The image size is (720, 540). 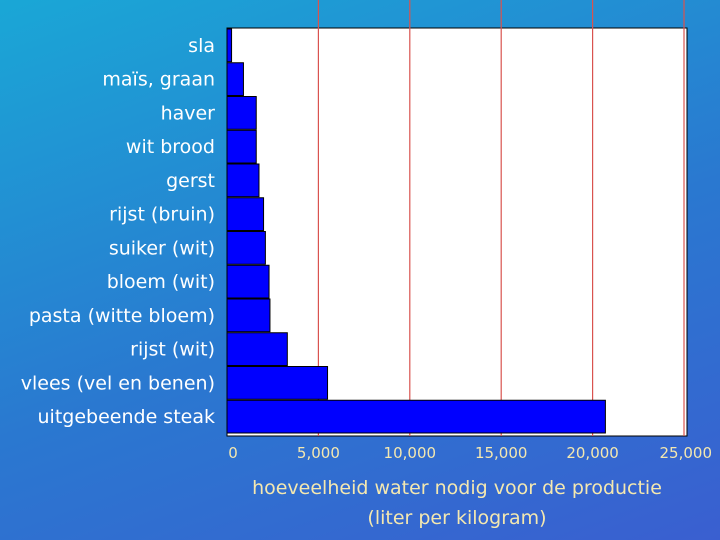 What do you see at coordinates (592, 453) in the screenshot?
I see `x-tick-label: 20,000` at bounding box center [592, 453].